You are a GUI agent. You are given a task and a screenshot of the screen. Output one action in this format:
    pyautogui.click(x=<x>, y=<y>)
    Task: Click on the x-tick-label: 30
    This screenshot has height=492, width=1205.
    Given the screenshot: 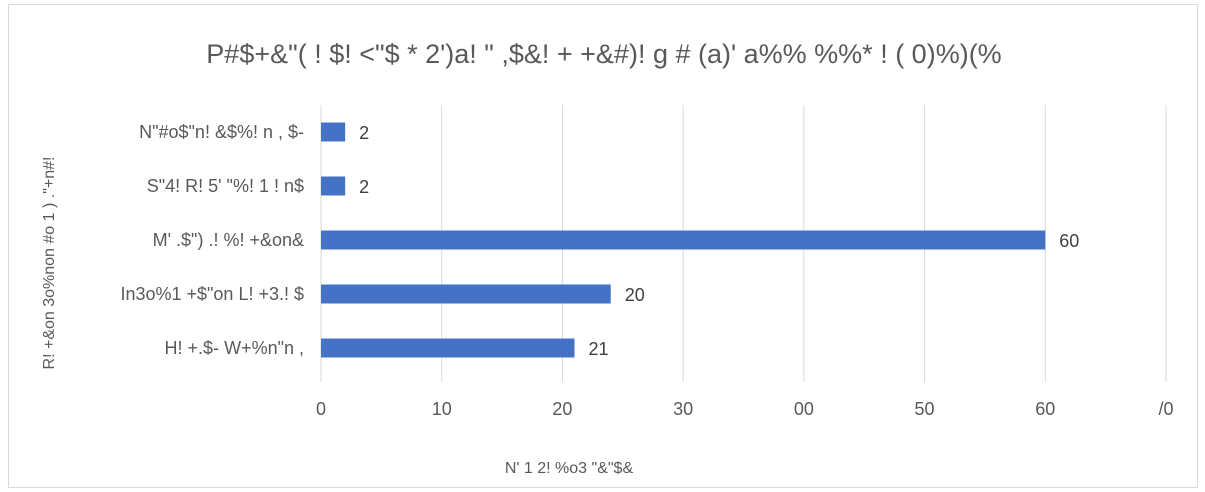 What is the action you would take?
    pyautogui.click(x=683, y=409)
    